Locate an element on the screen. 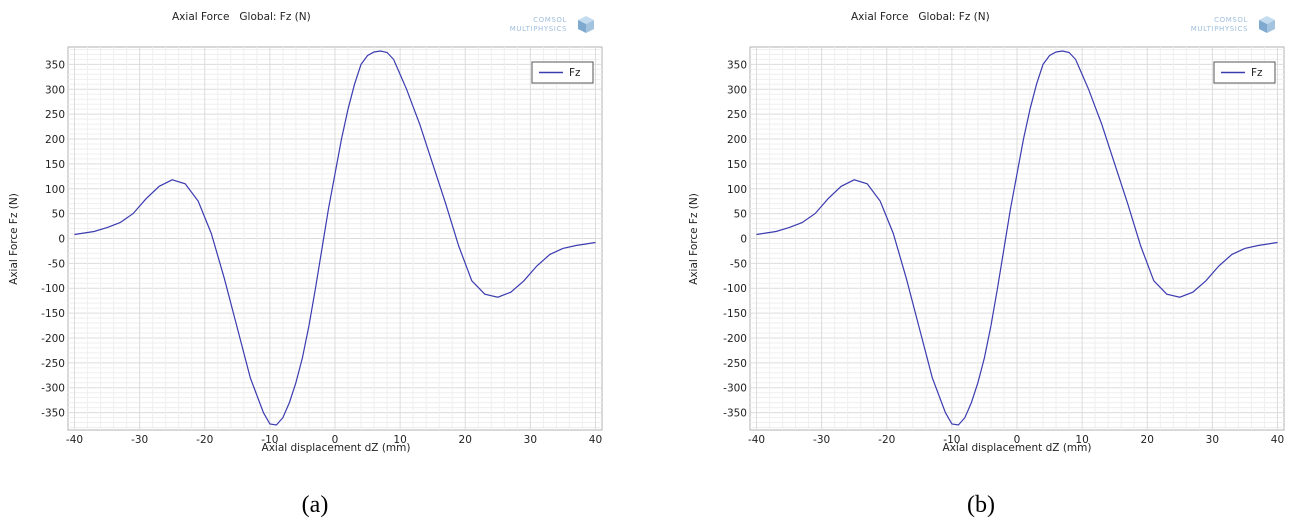 The width and height of the screenshot is (1291, 525). chart-title-a: Axial Force Global: Fz (N) is located at coordinates (241, 17).